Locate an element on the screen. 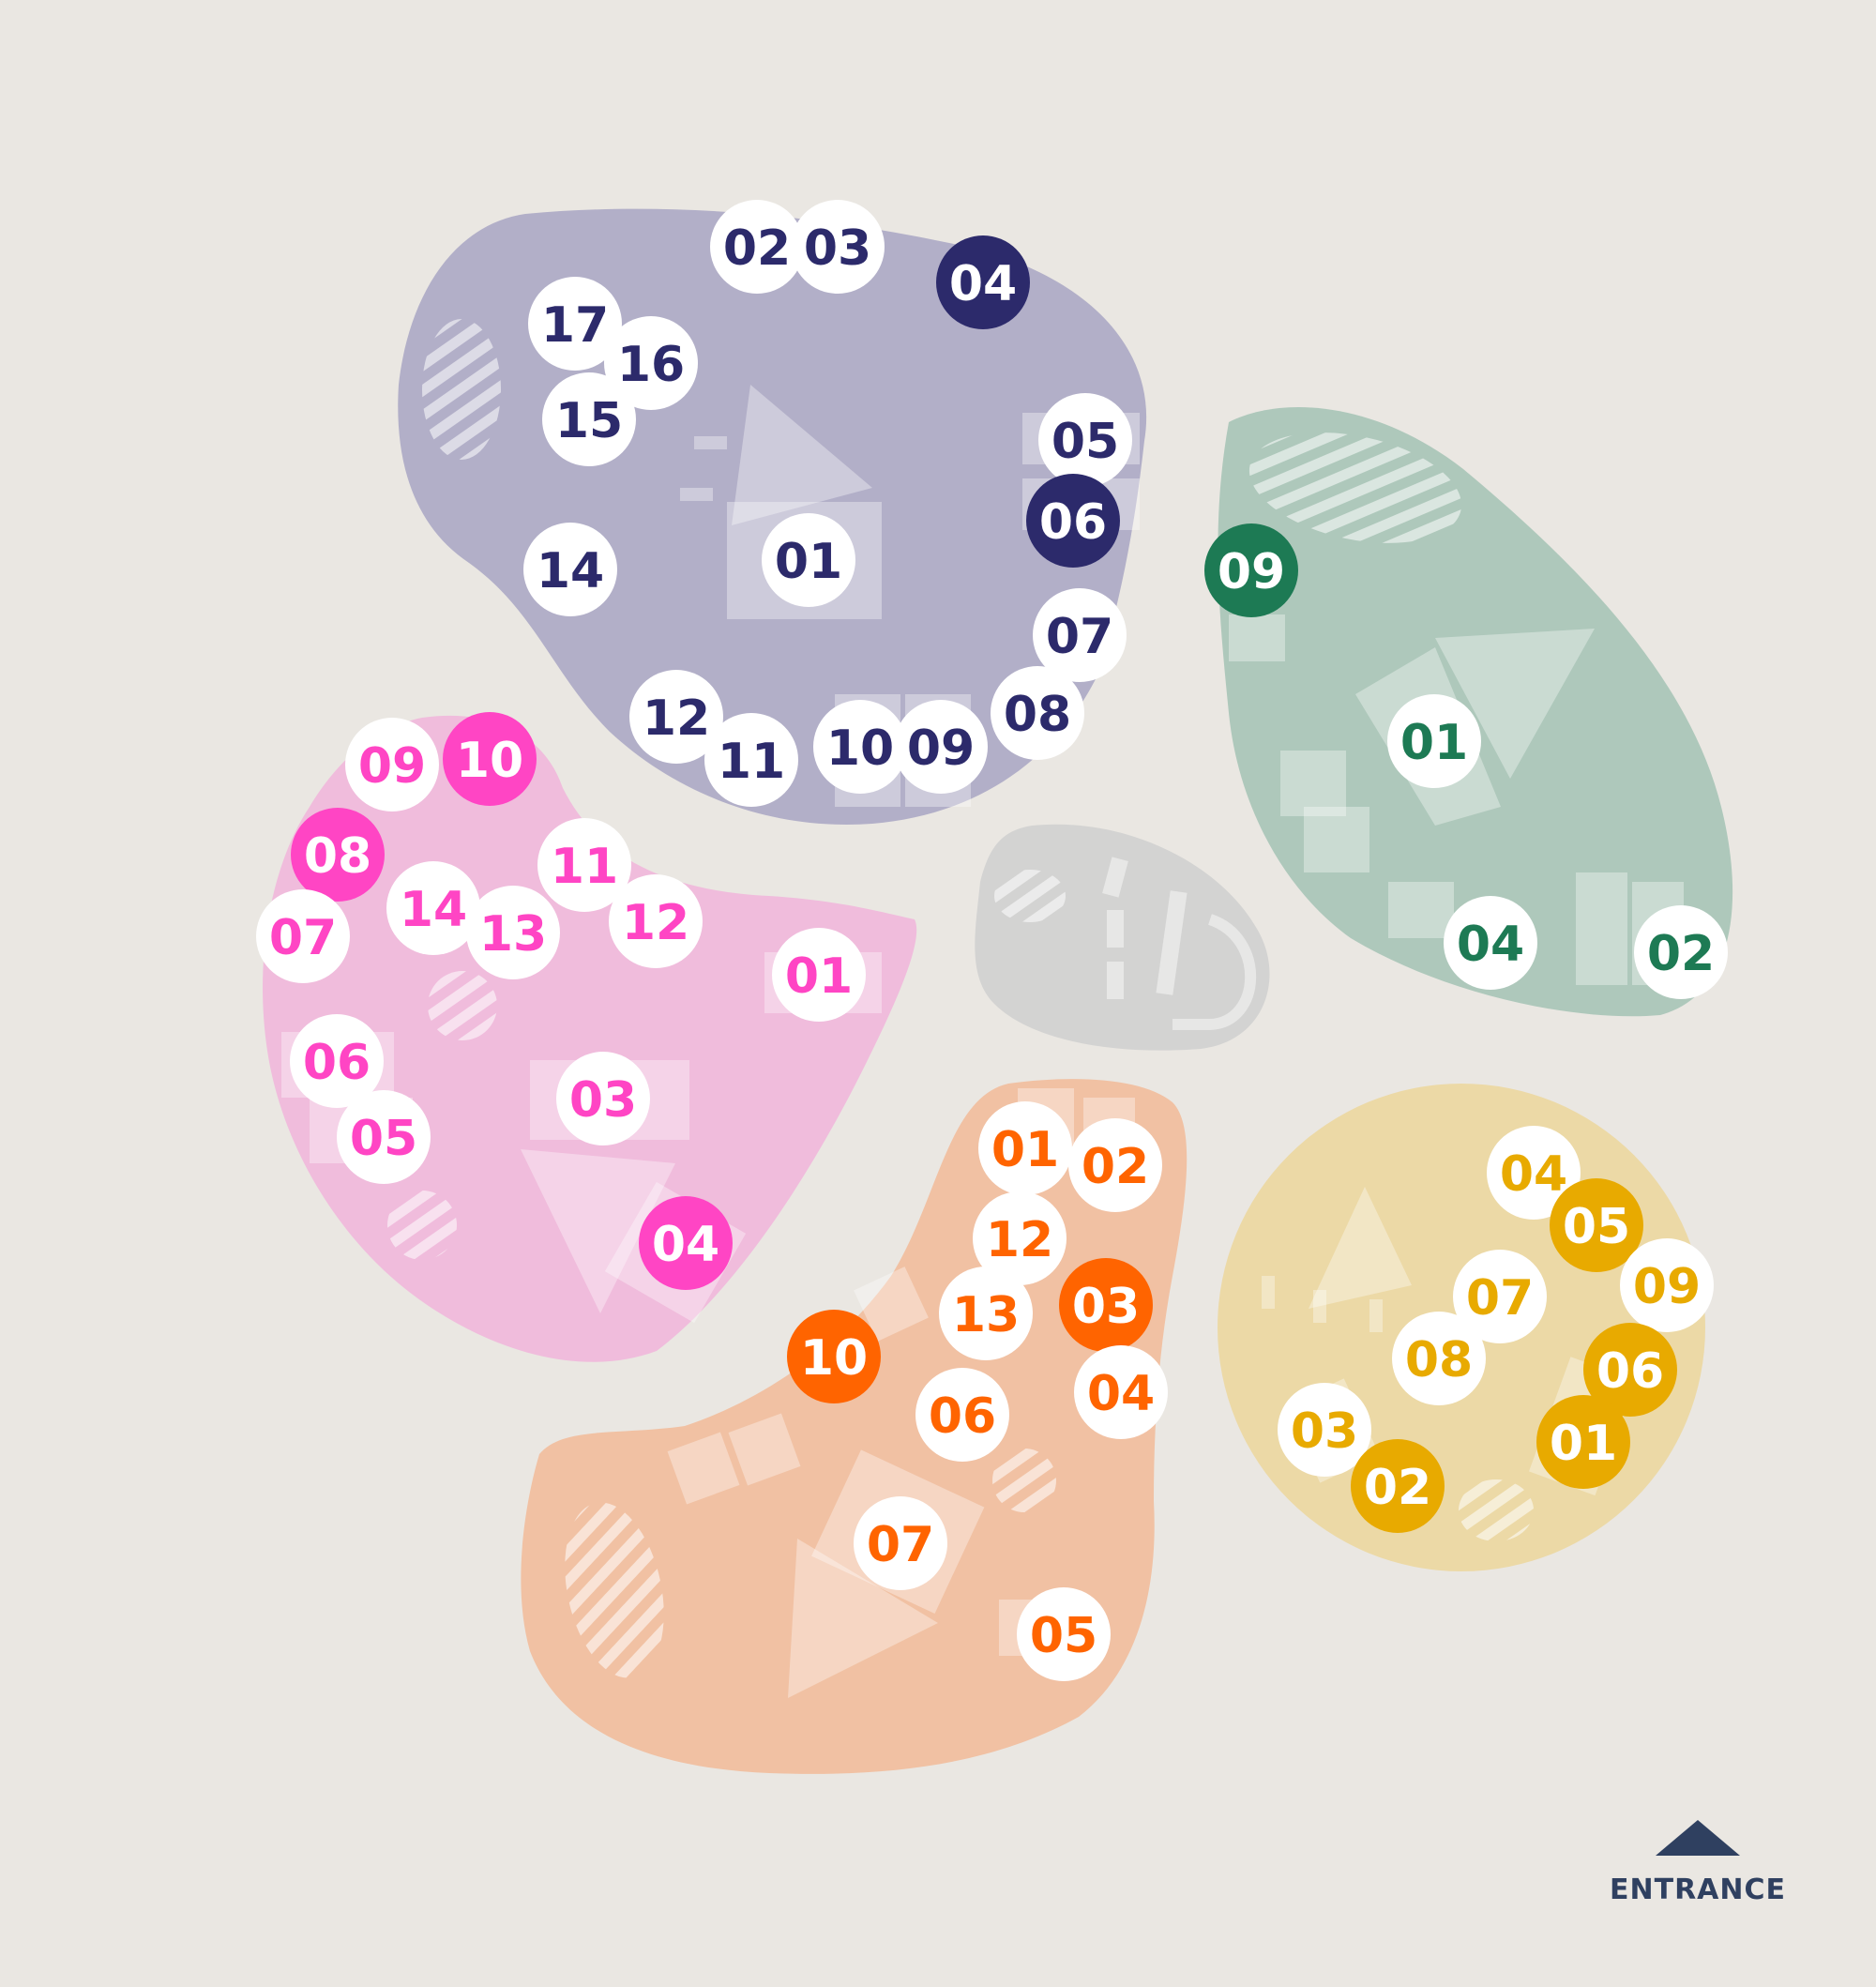  marker-orange-13: 13 is located at coordinates (986, 1313).